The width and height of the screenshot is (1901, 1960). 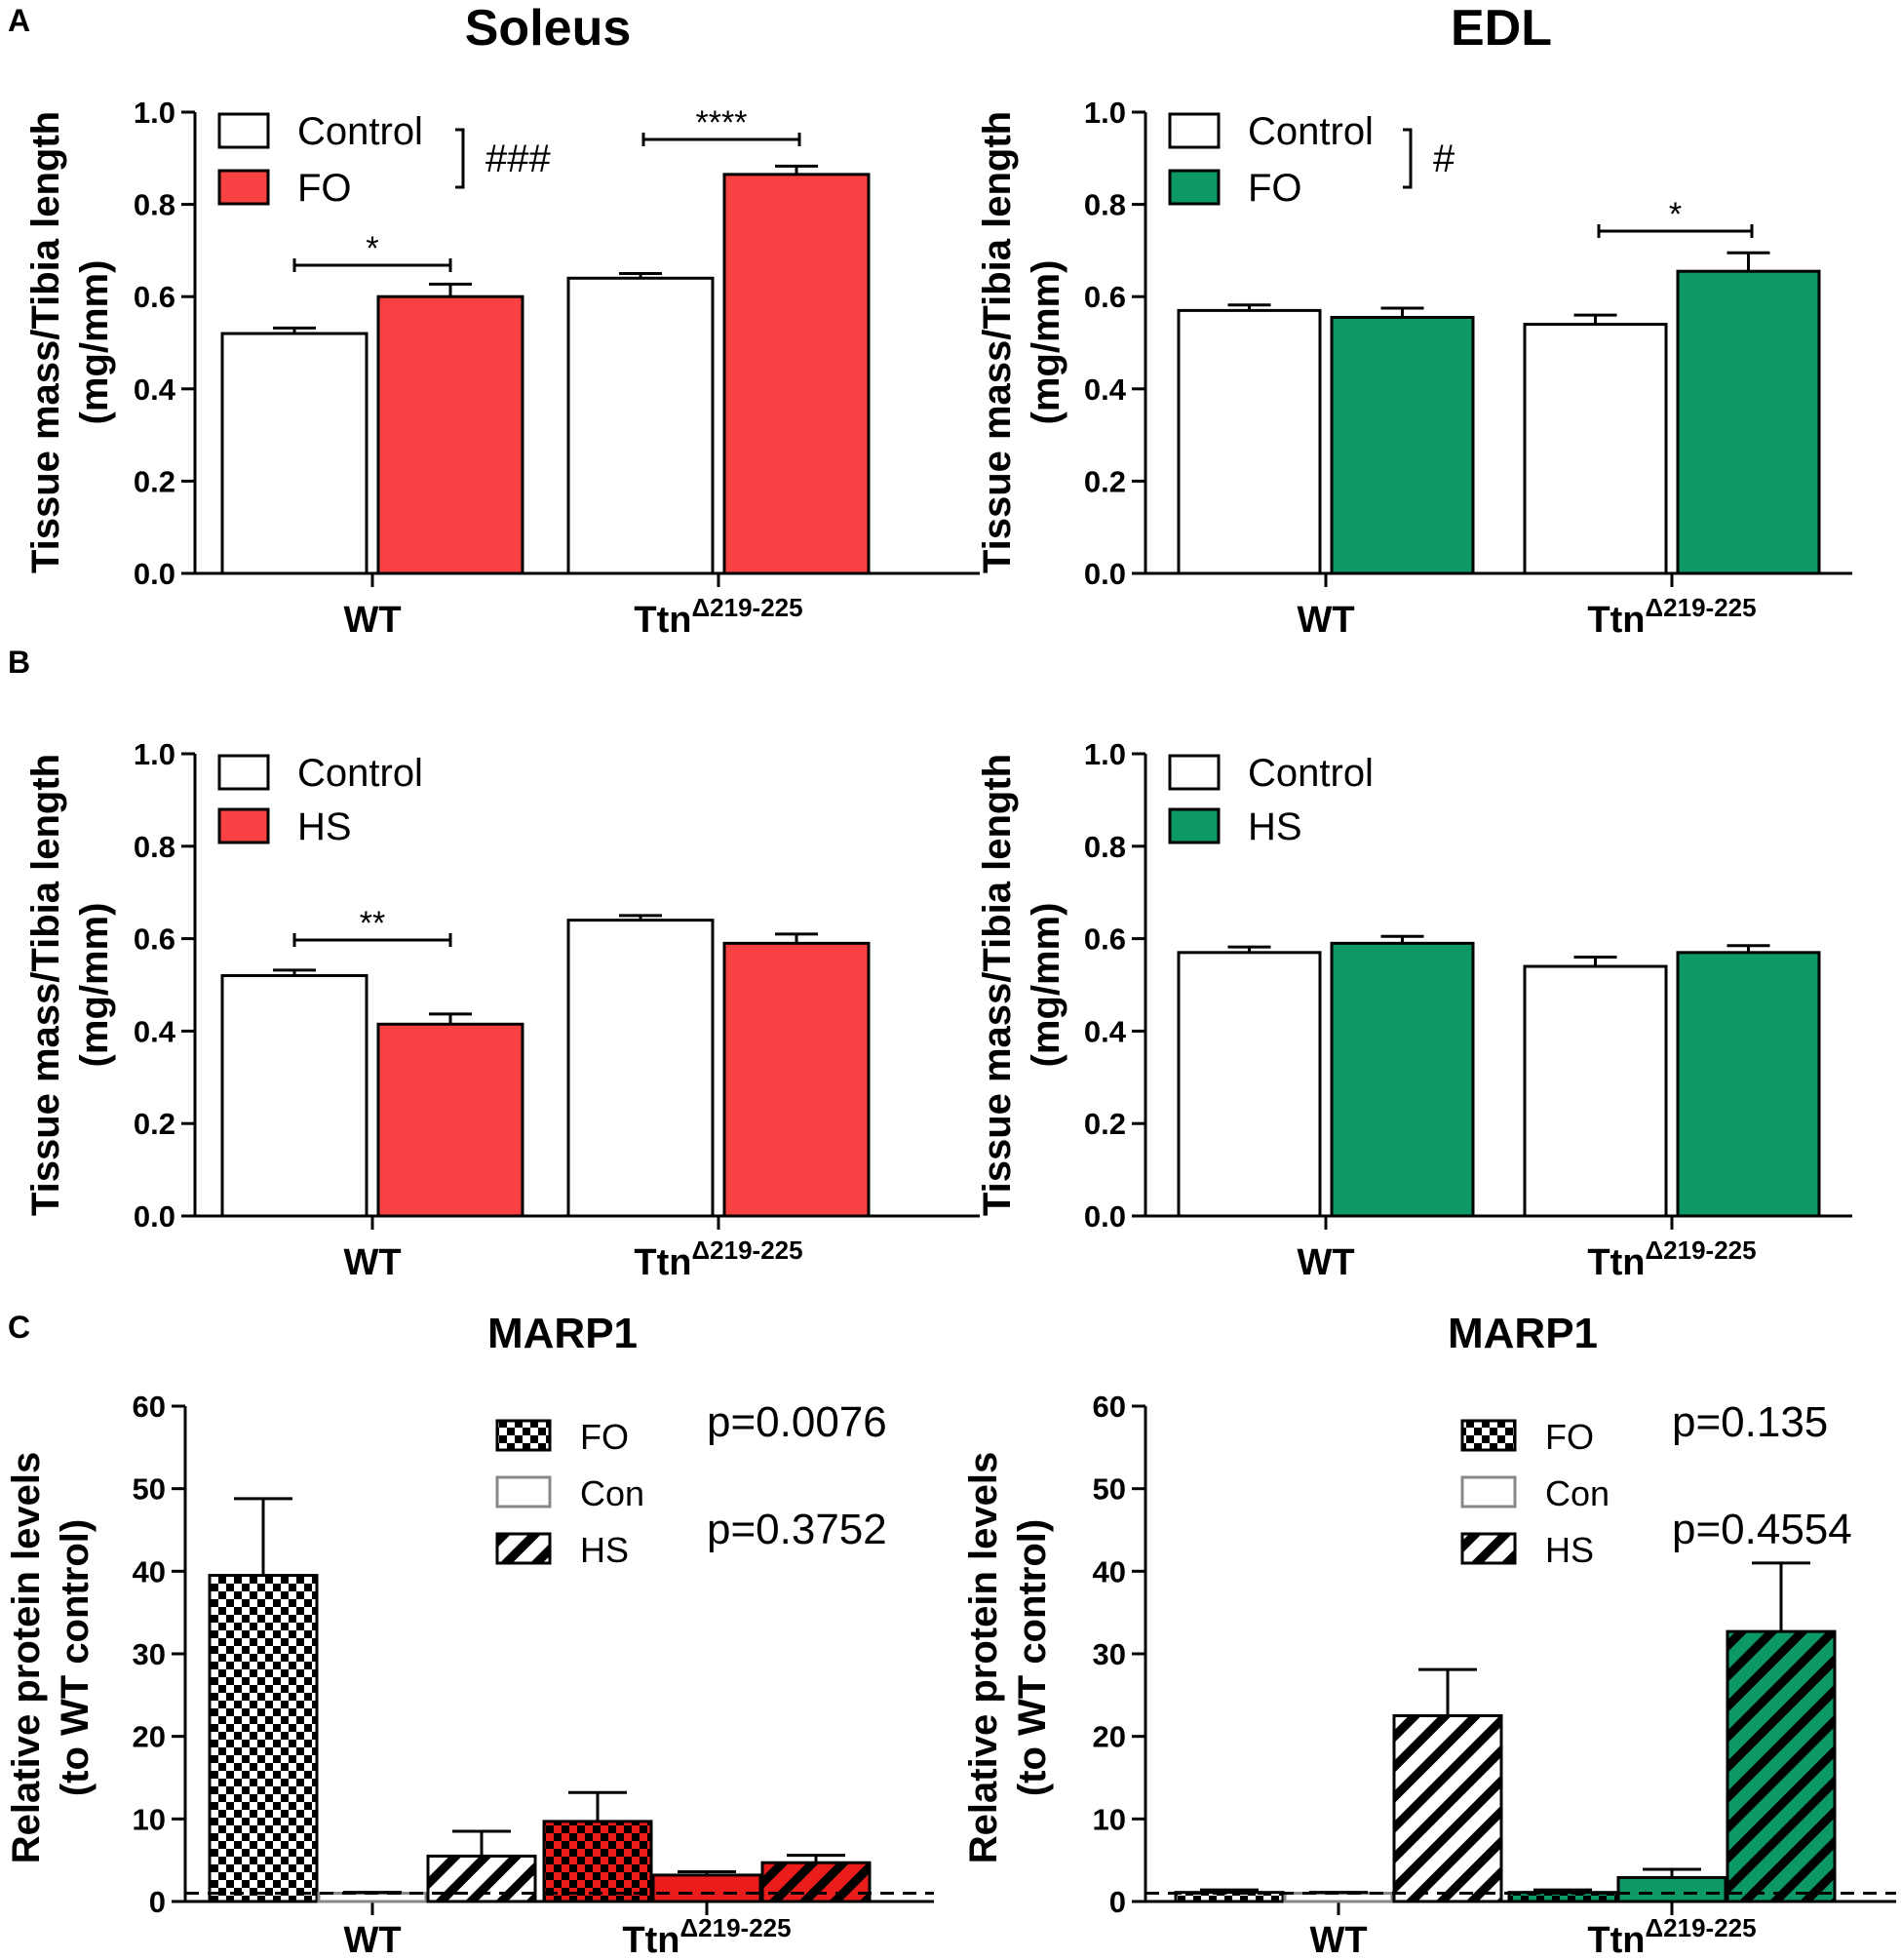 I want to click on legend-bracket, so click(x=460, y=158).